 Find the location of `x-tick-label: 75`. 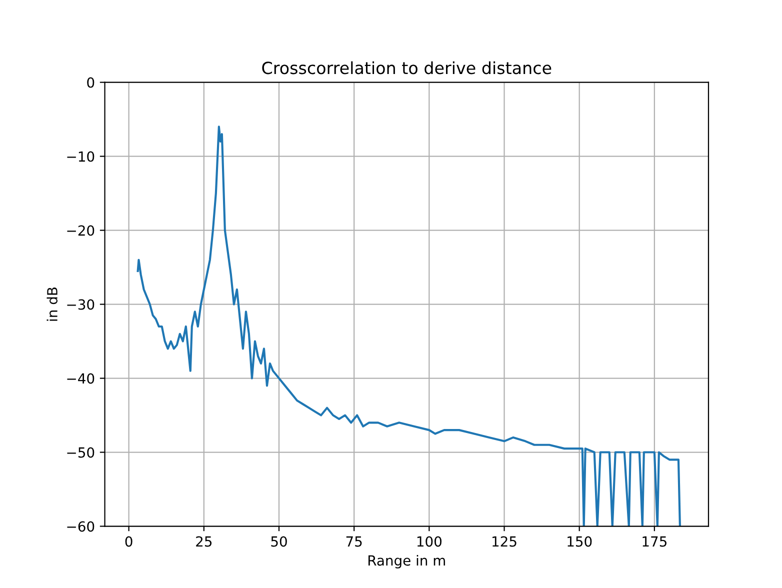

x-tick-label: 75 is located at coordinates (354, 541).